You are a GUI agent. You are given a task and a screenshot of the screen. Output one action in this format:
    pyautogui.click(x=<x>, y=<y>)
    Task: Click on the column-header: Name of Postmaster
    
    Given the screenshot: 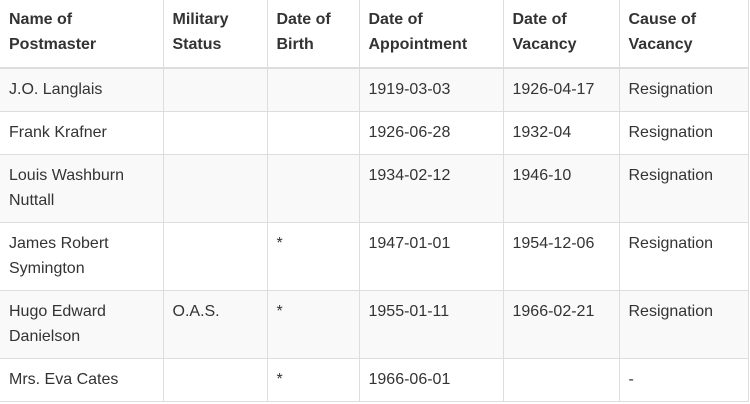 What is the action you would take?
    pyautogui.click(x=82, y=34)
    